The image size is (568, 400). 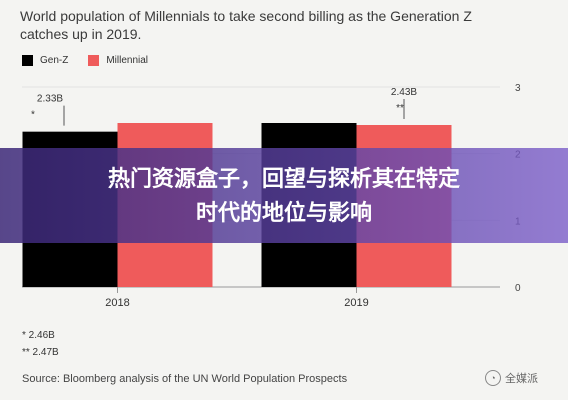 I want to click on legend-swatch-millennial, so click(x=94, y=60).